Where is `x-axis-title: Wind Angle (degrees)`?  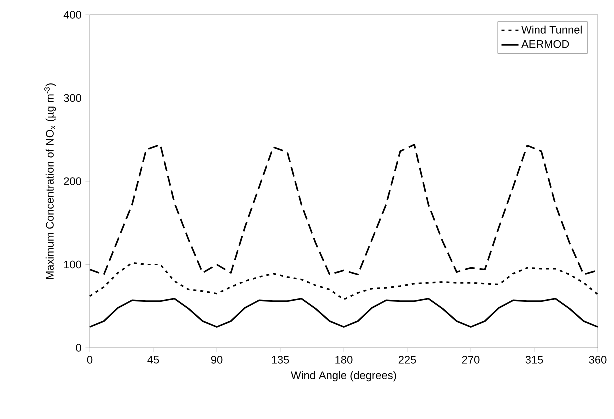 x-axis-title: Wind Angle (degrees) is located at coordinates (343, 376).